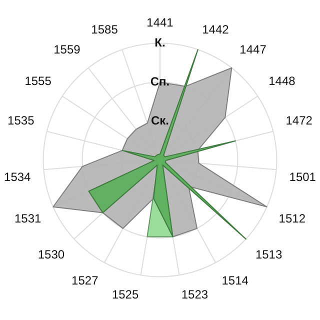  I want to click on spoke-label: 1441, so click(160, 22).